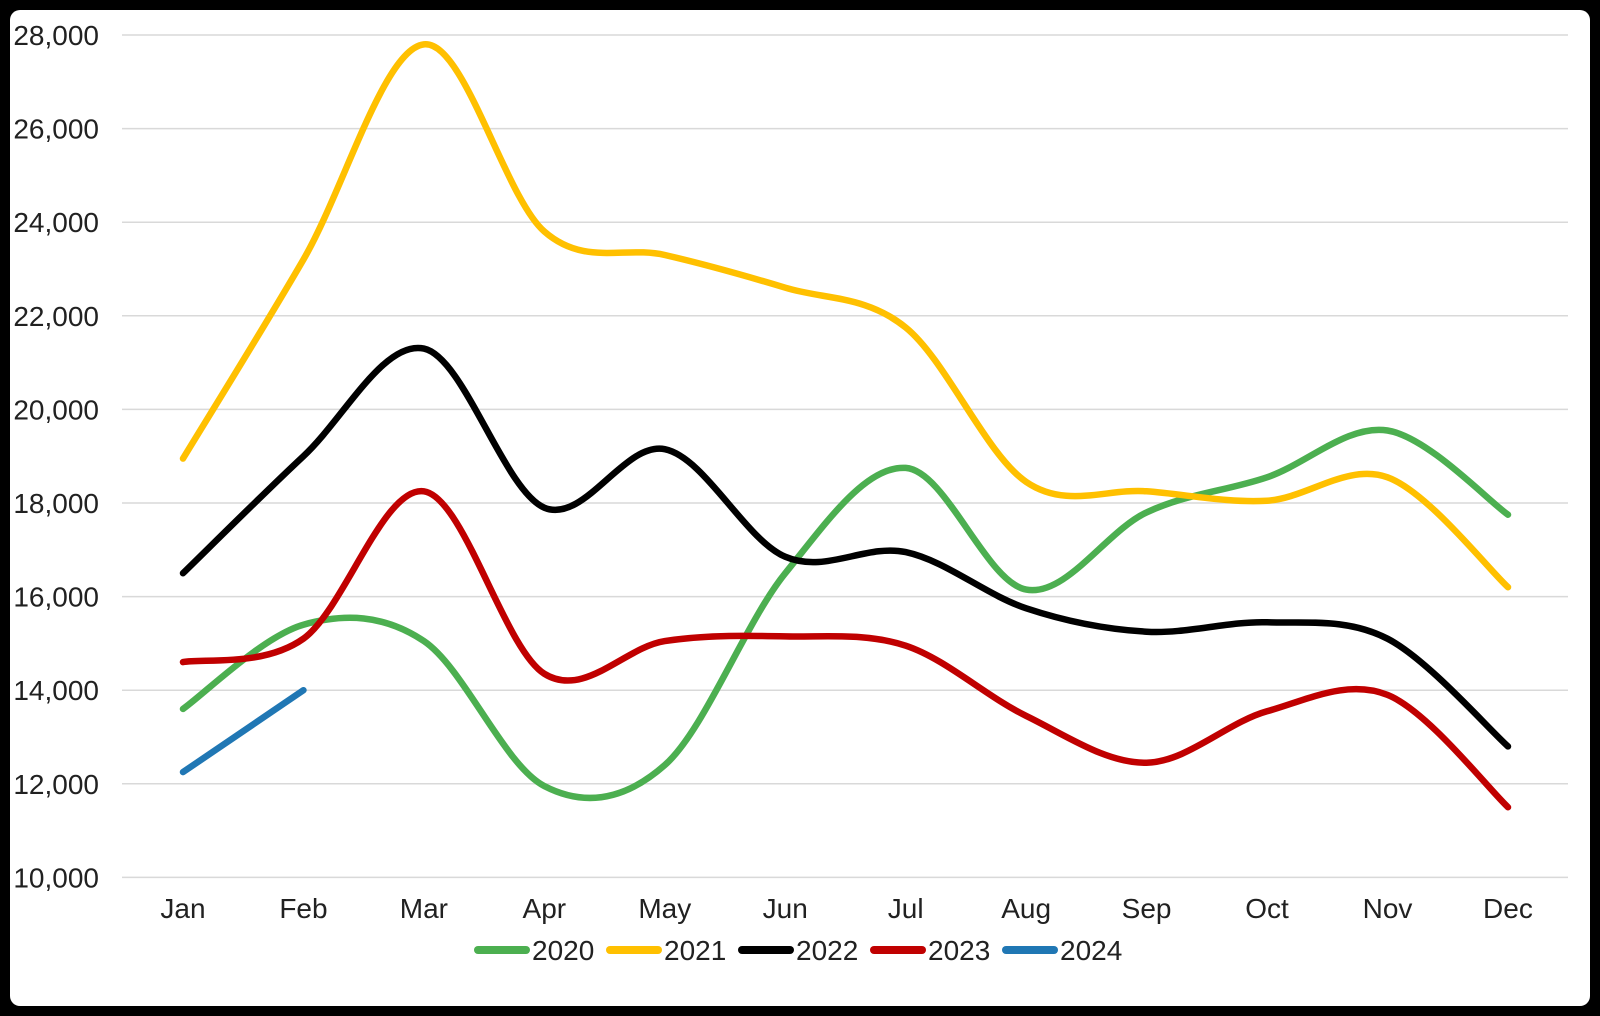 The image size is (1600, 1016). What do you see at coordinates (846, 908) in the screenshot?
I see `x-axis-labels: Jan Feb Mar Apr May Jun Jul Aug Sep Oct Nov Dec` at bounding box center [846, 908].